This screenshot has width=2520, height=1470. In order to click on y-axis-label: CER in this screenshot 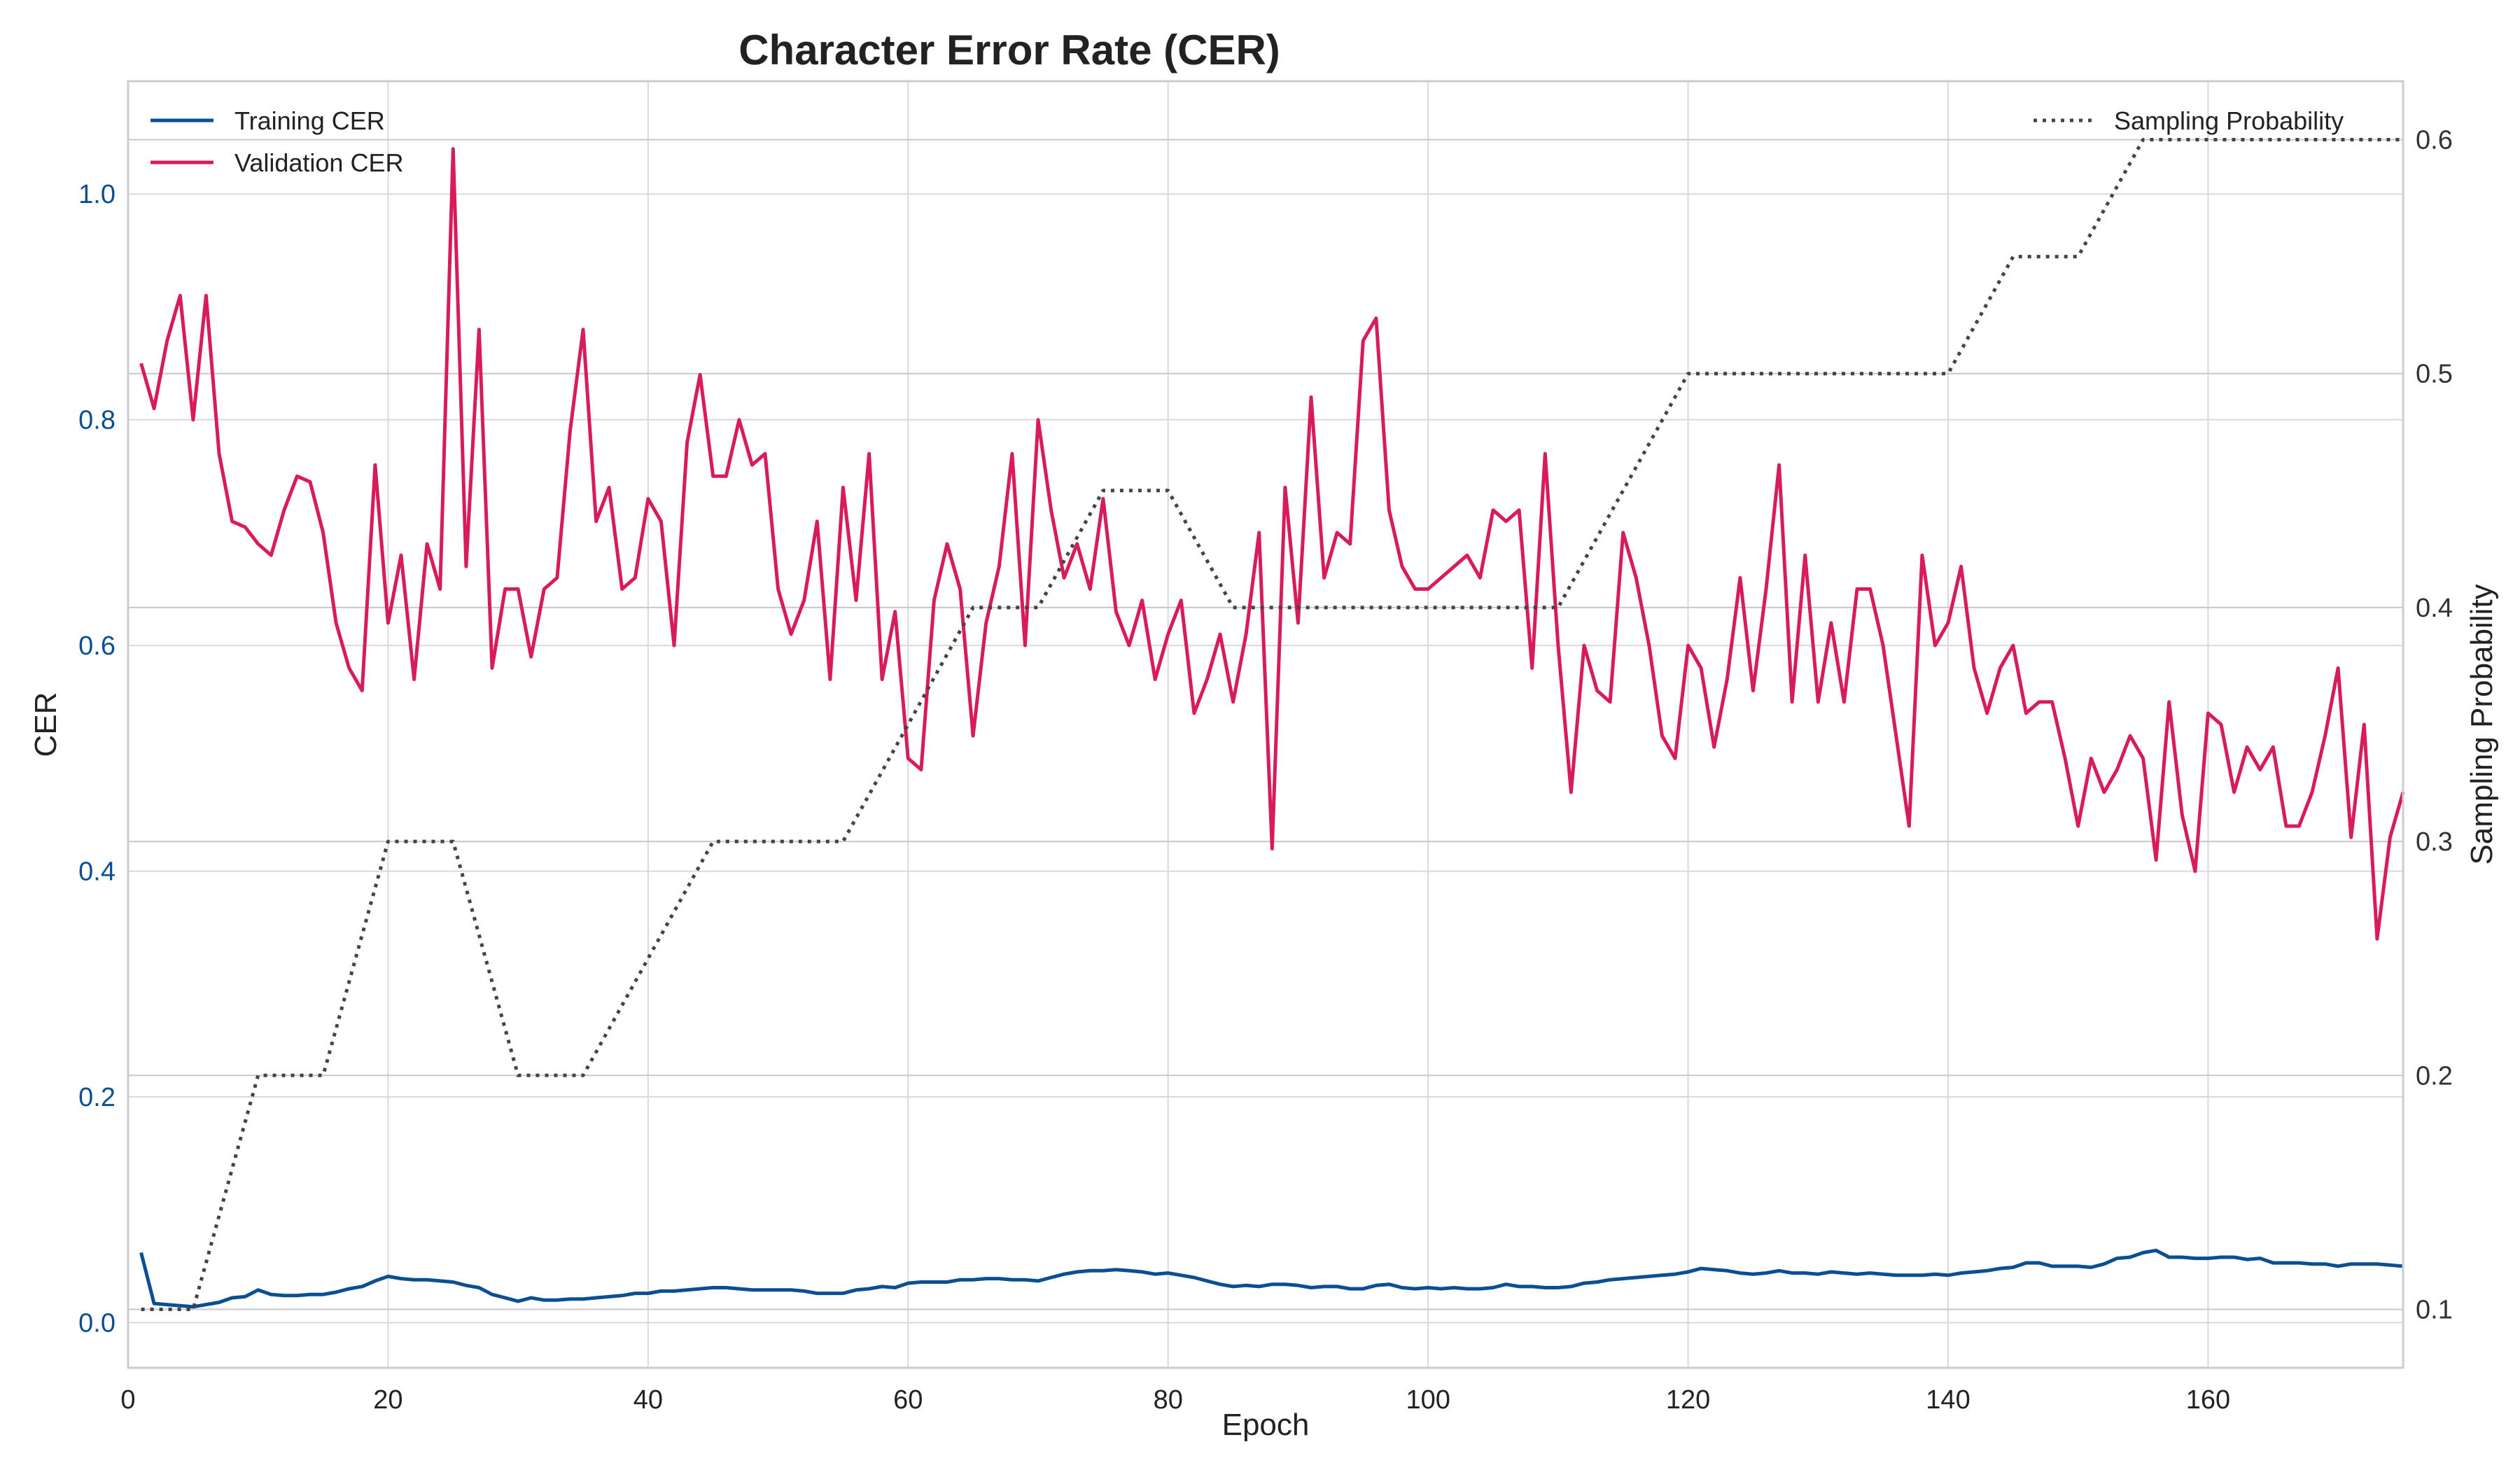, I will do `click(46, 724)`.